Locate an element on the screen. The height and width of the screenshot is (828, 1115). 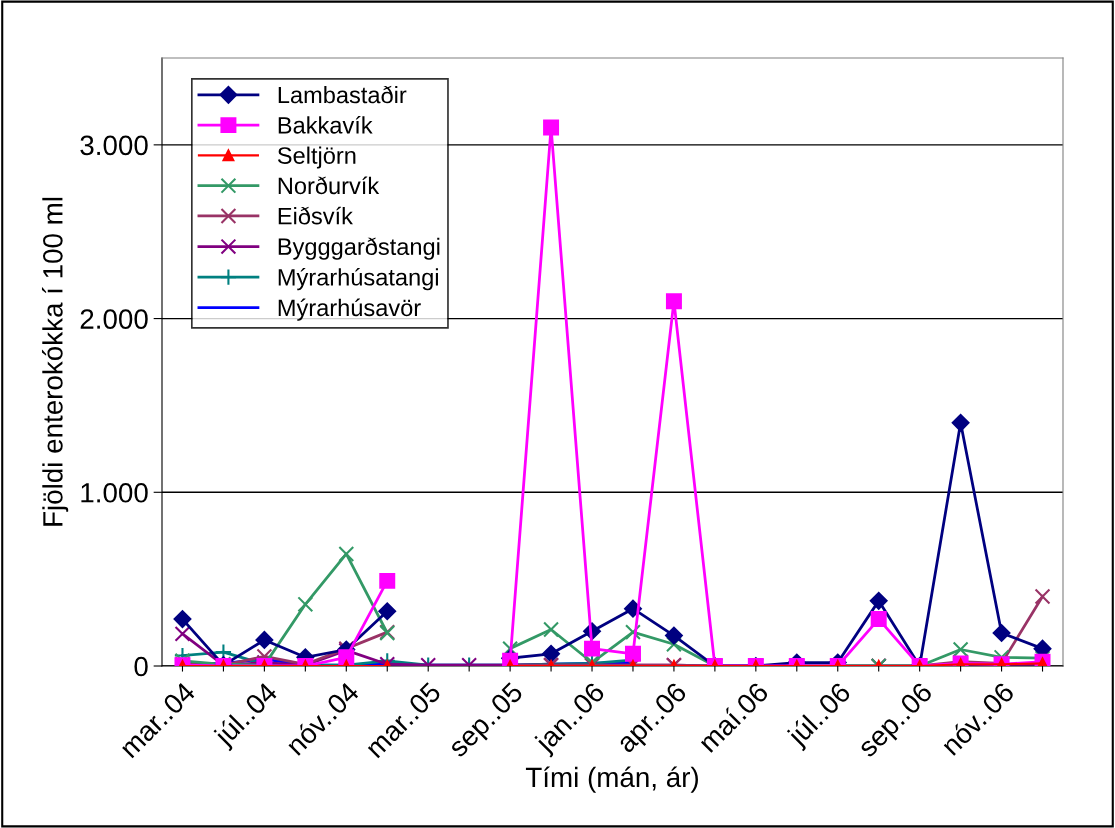
legend-label: Mýrarhúsatangi is located at coordinates (358, 279).